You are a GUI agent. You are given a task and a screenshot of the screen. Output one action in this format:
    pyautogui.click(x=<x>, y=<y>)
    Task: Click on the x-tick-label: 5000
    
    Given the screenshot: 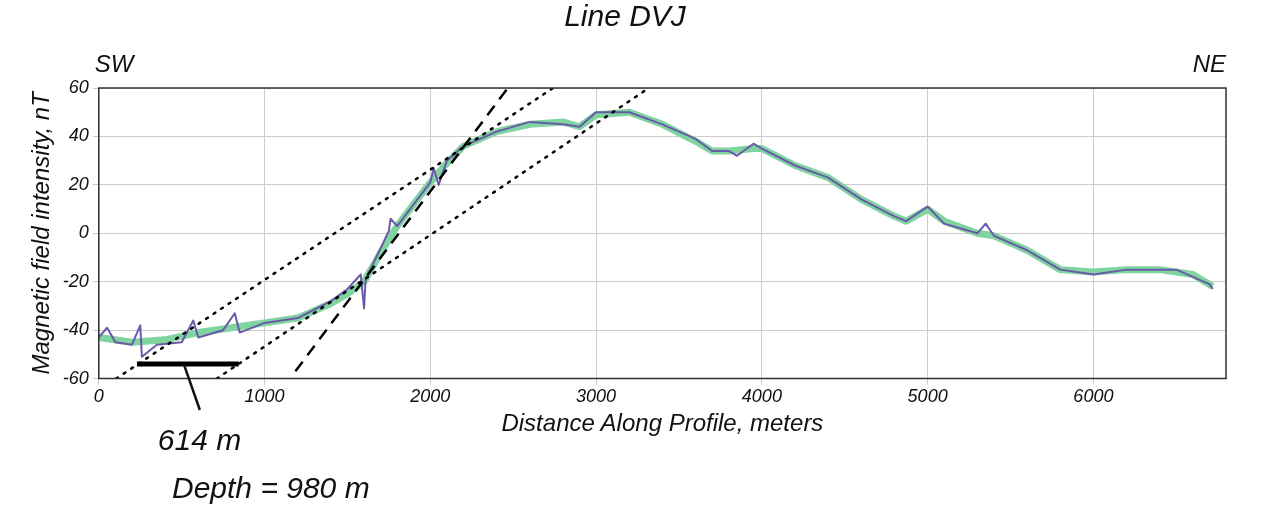 What is the action you would take?
    pyautogui.click(x=927, y=396)
    